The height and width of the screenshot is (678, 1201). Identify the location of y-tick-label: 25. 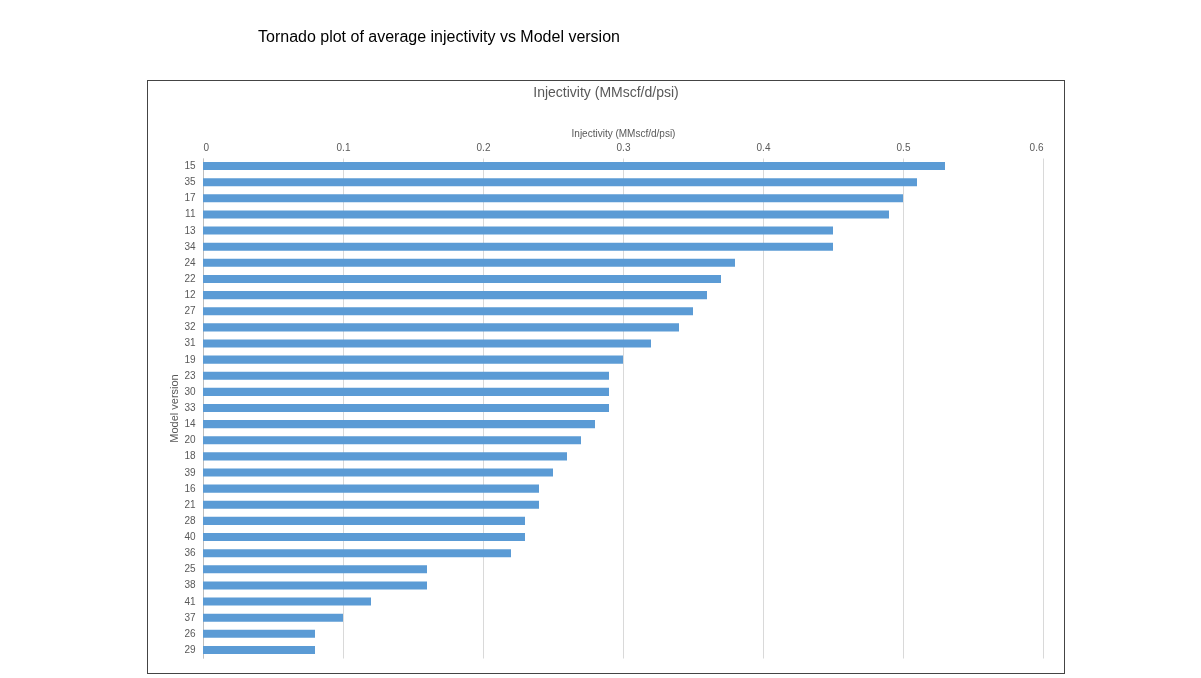
(190, 569).